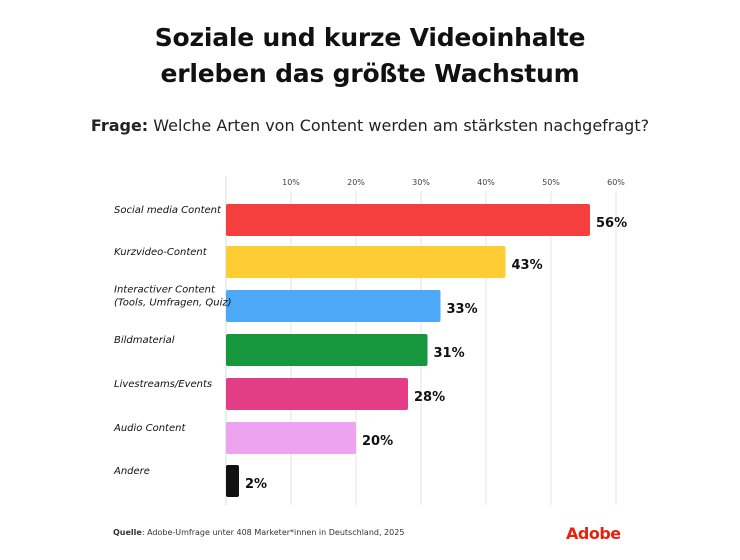 The width and height of the screenshot is (740, 560). Describe the element at coordinates (593, 533) in the screenshot. I see `adobe-logo: Adobe` at that location.